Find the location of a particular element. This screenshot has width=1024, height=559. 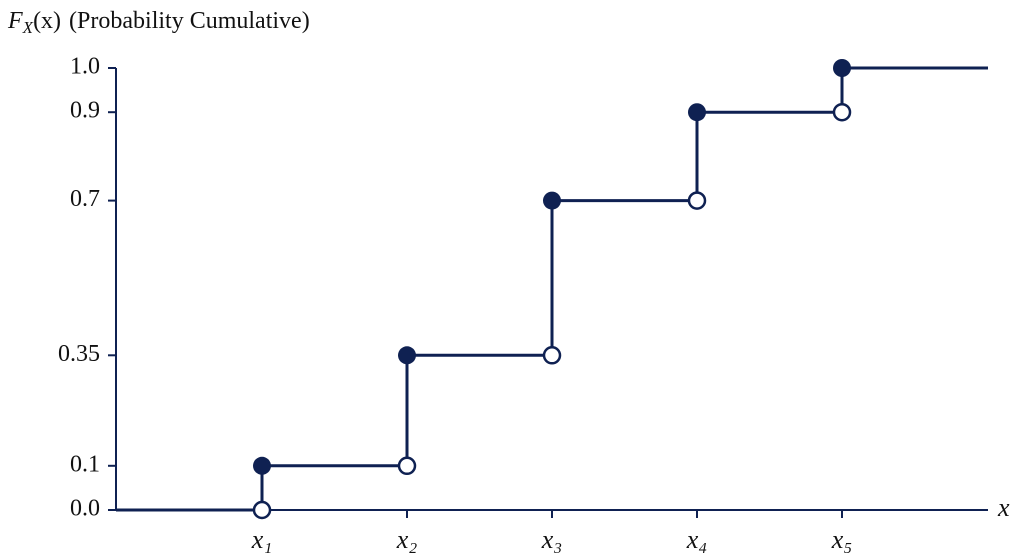

y-tick-label: 0.1 is located at coordinates (85, 464).